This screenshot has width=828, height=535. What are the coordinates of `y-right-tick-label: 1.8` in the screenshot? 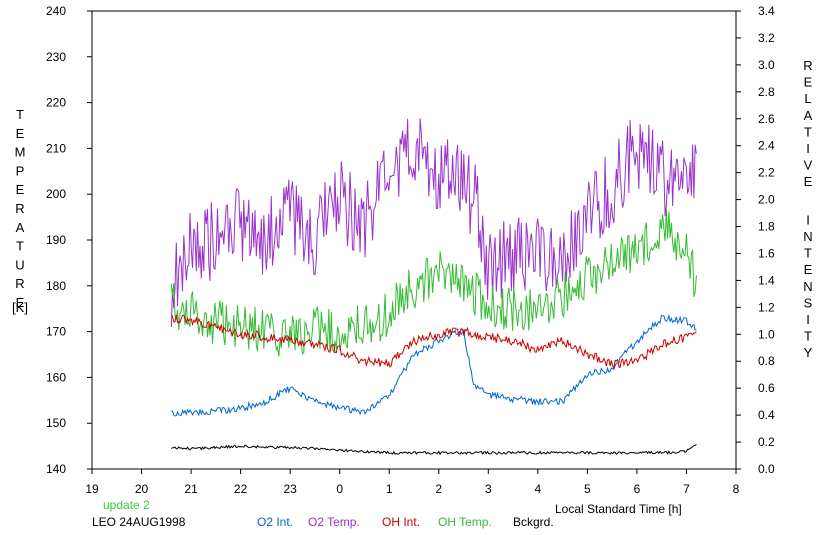 It's located at (766, 227).